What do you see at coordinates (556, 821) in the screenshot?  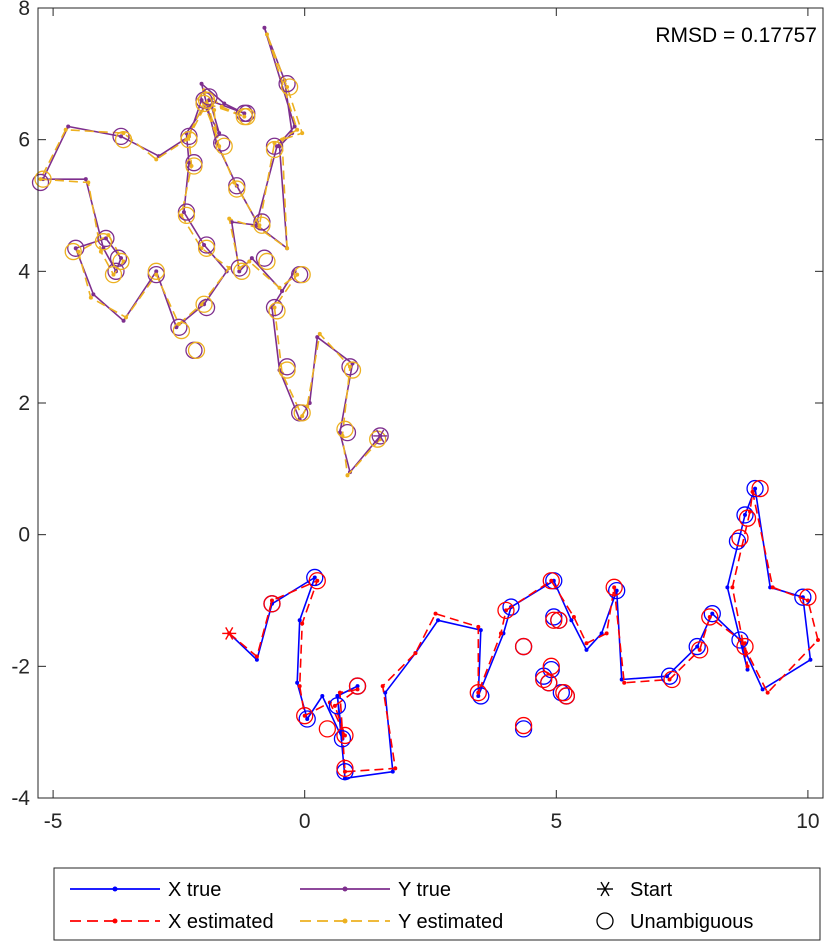 I see `x-tick-label: 5` at bounding box center [556, 821].